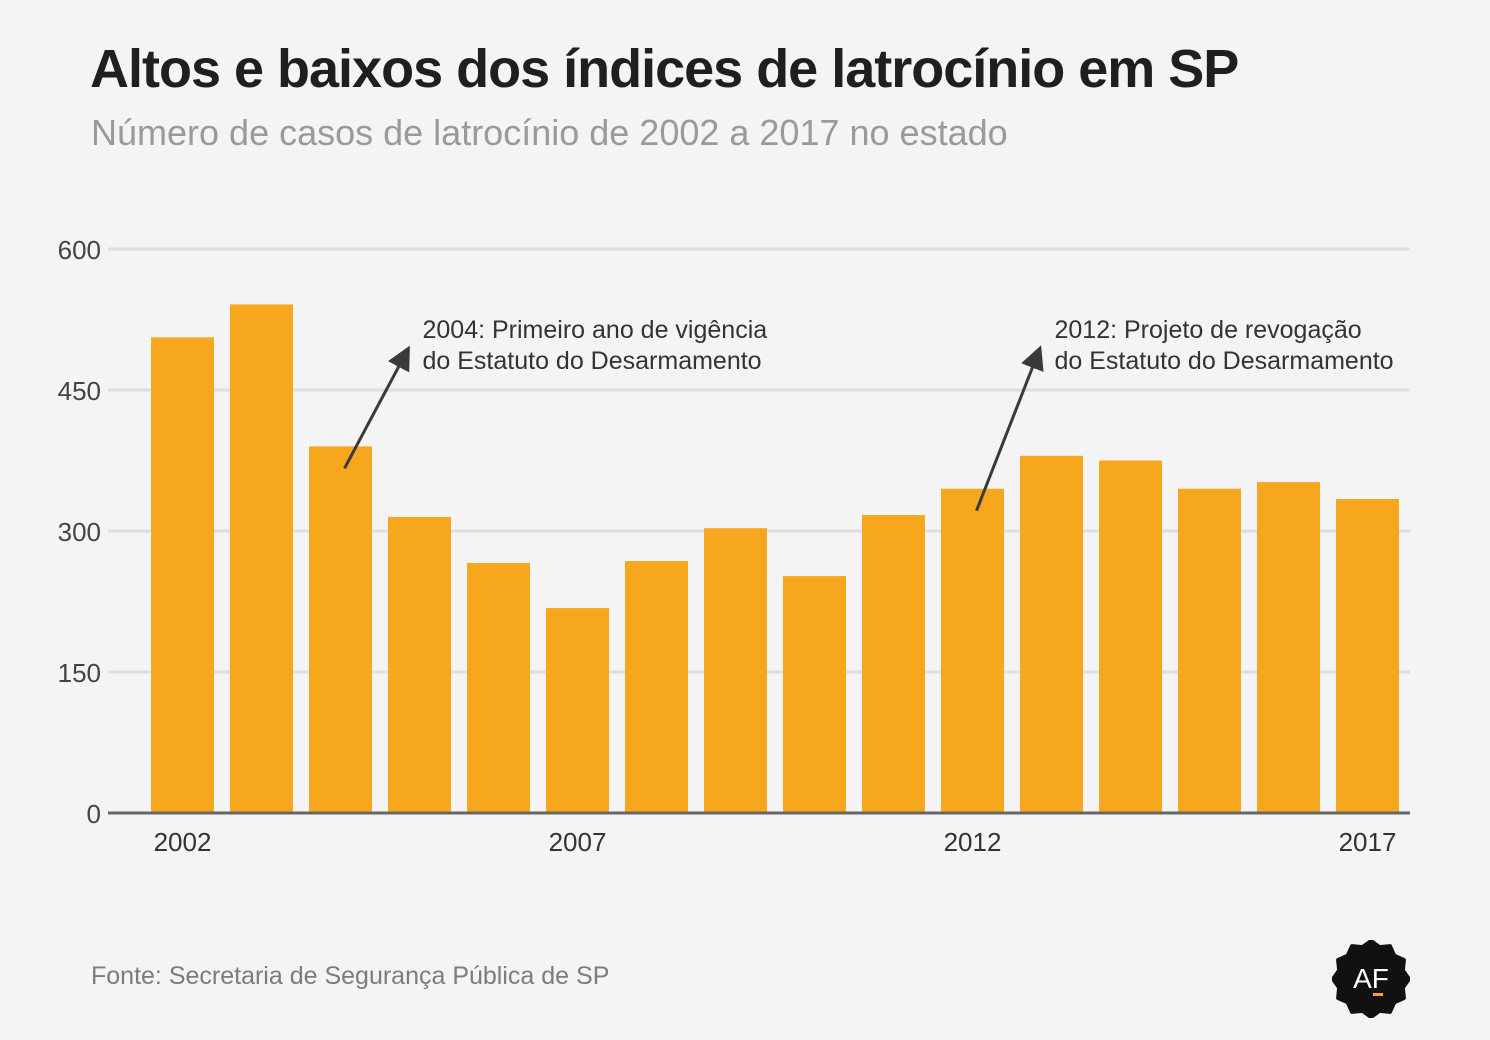  Describe the element at coordinates (340, 629) in the screenshot. I see `bar-2004` at that location.